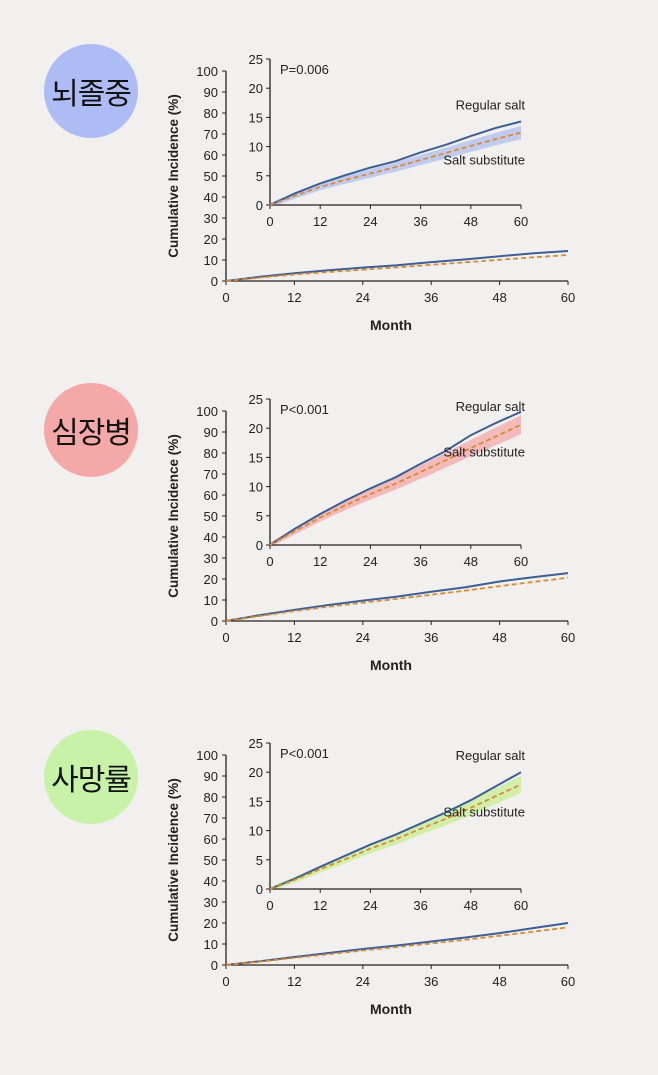  I want to click on mortality-badge: 사망률, so click(91, 777).